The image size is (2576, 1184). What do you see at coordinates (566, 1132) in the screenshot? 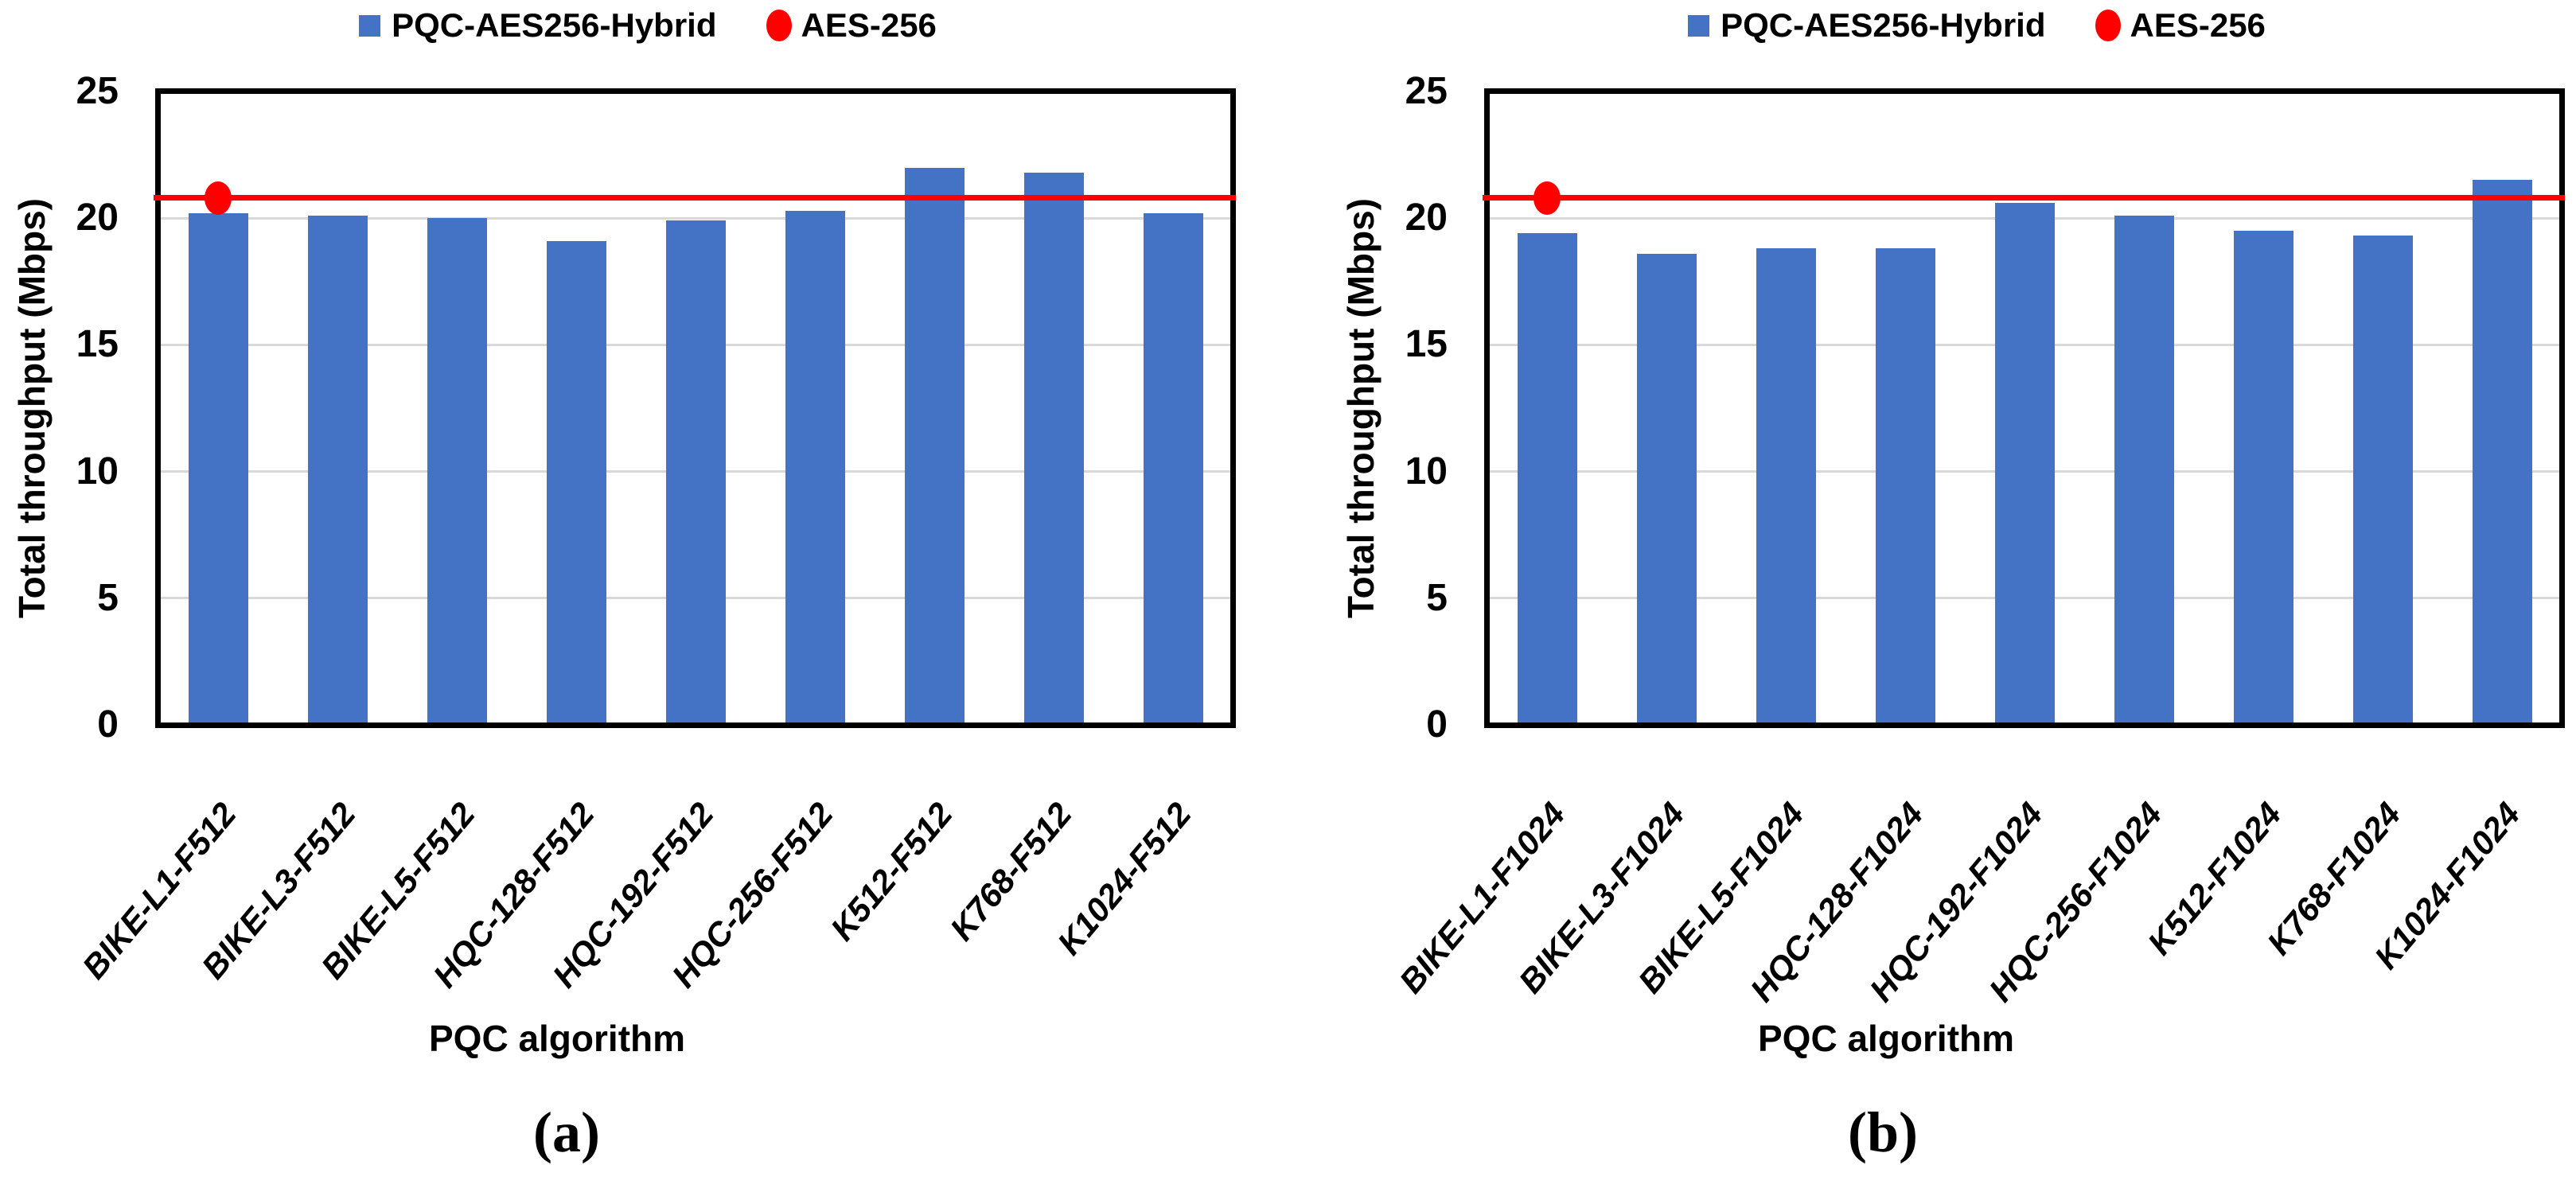
I see `subfigure-caption: (a)` at bounding box center [566, 1132].